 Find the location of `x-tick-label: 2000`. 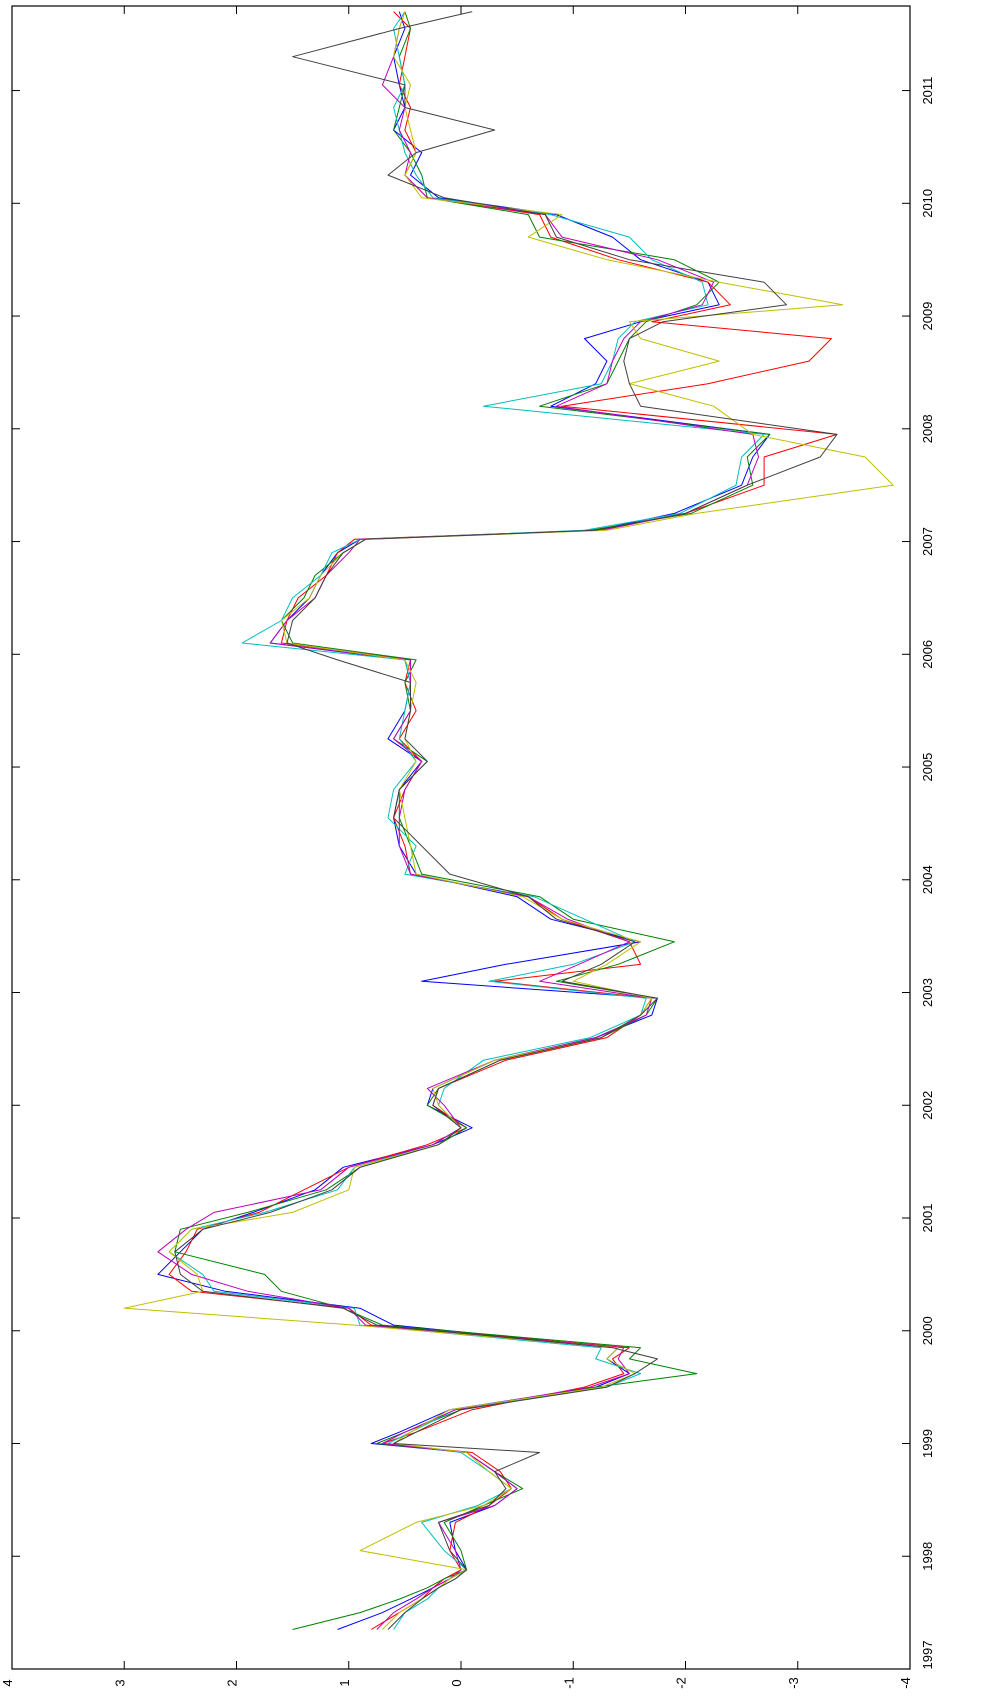

x-tick-label: 2000 is located at coordinates (927, 1330).